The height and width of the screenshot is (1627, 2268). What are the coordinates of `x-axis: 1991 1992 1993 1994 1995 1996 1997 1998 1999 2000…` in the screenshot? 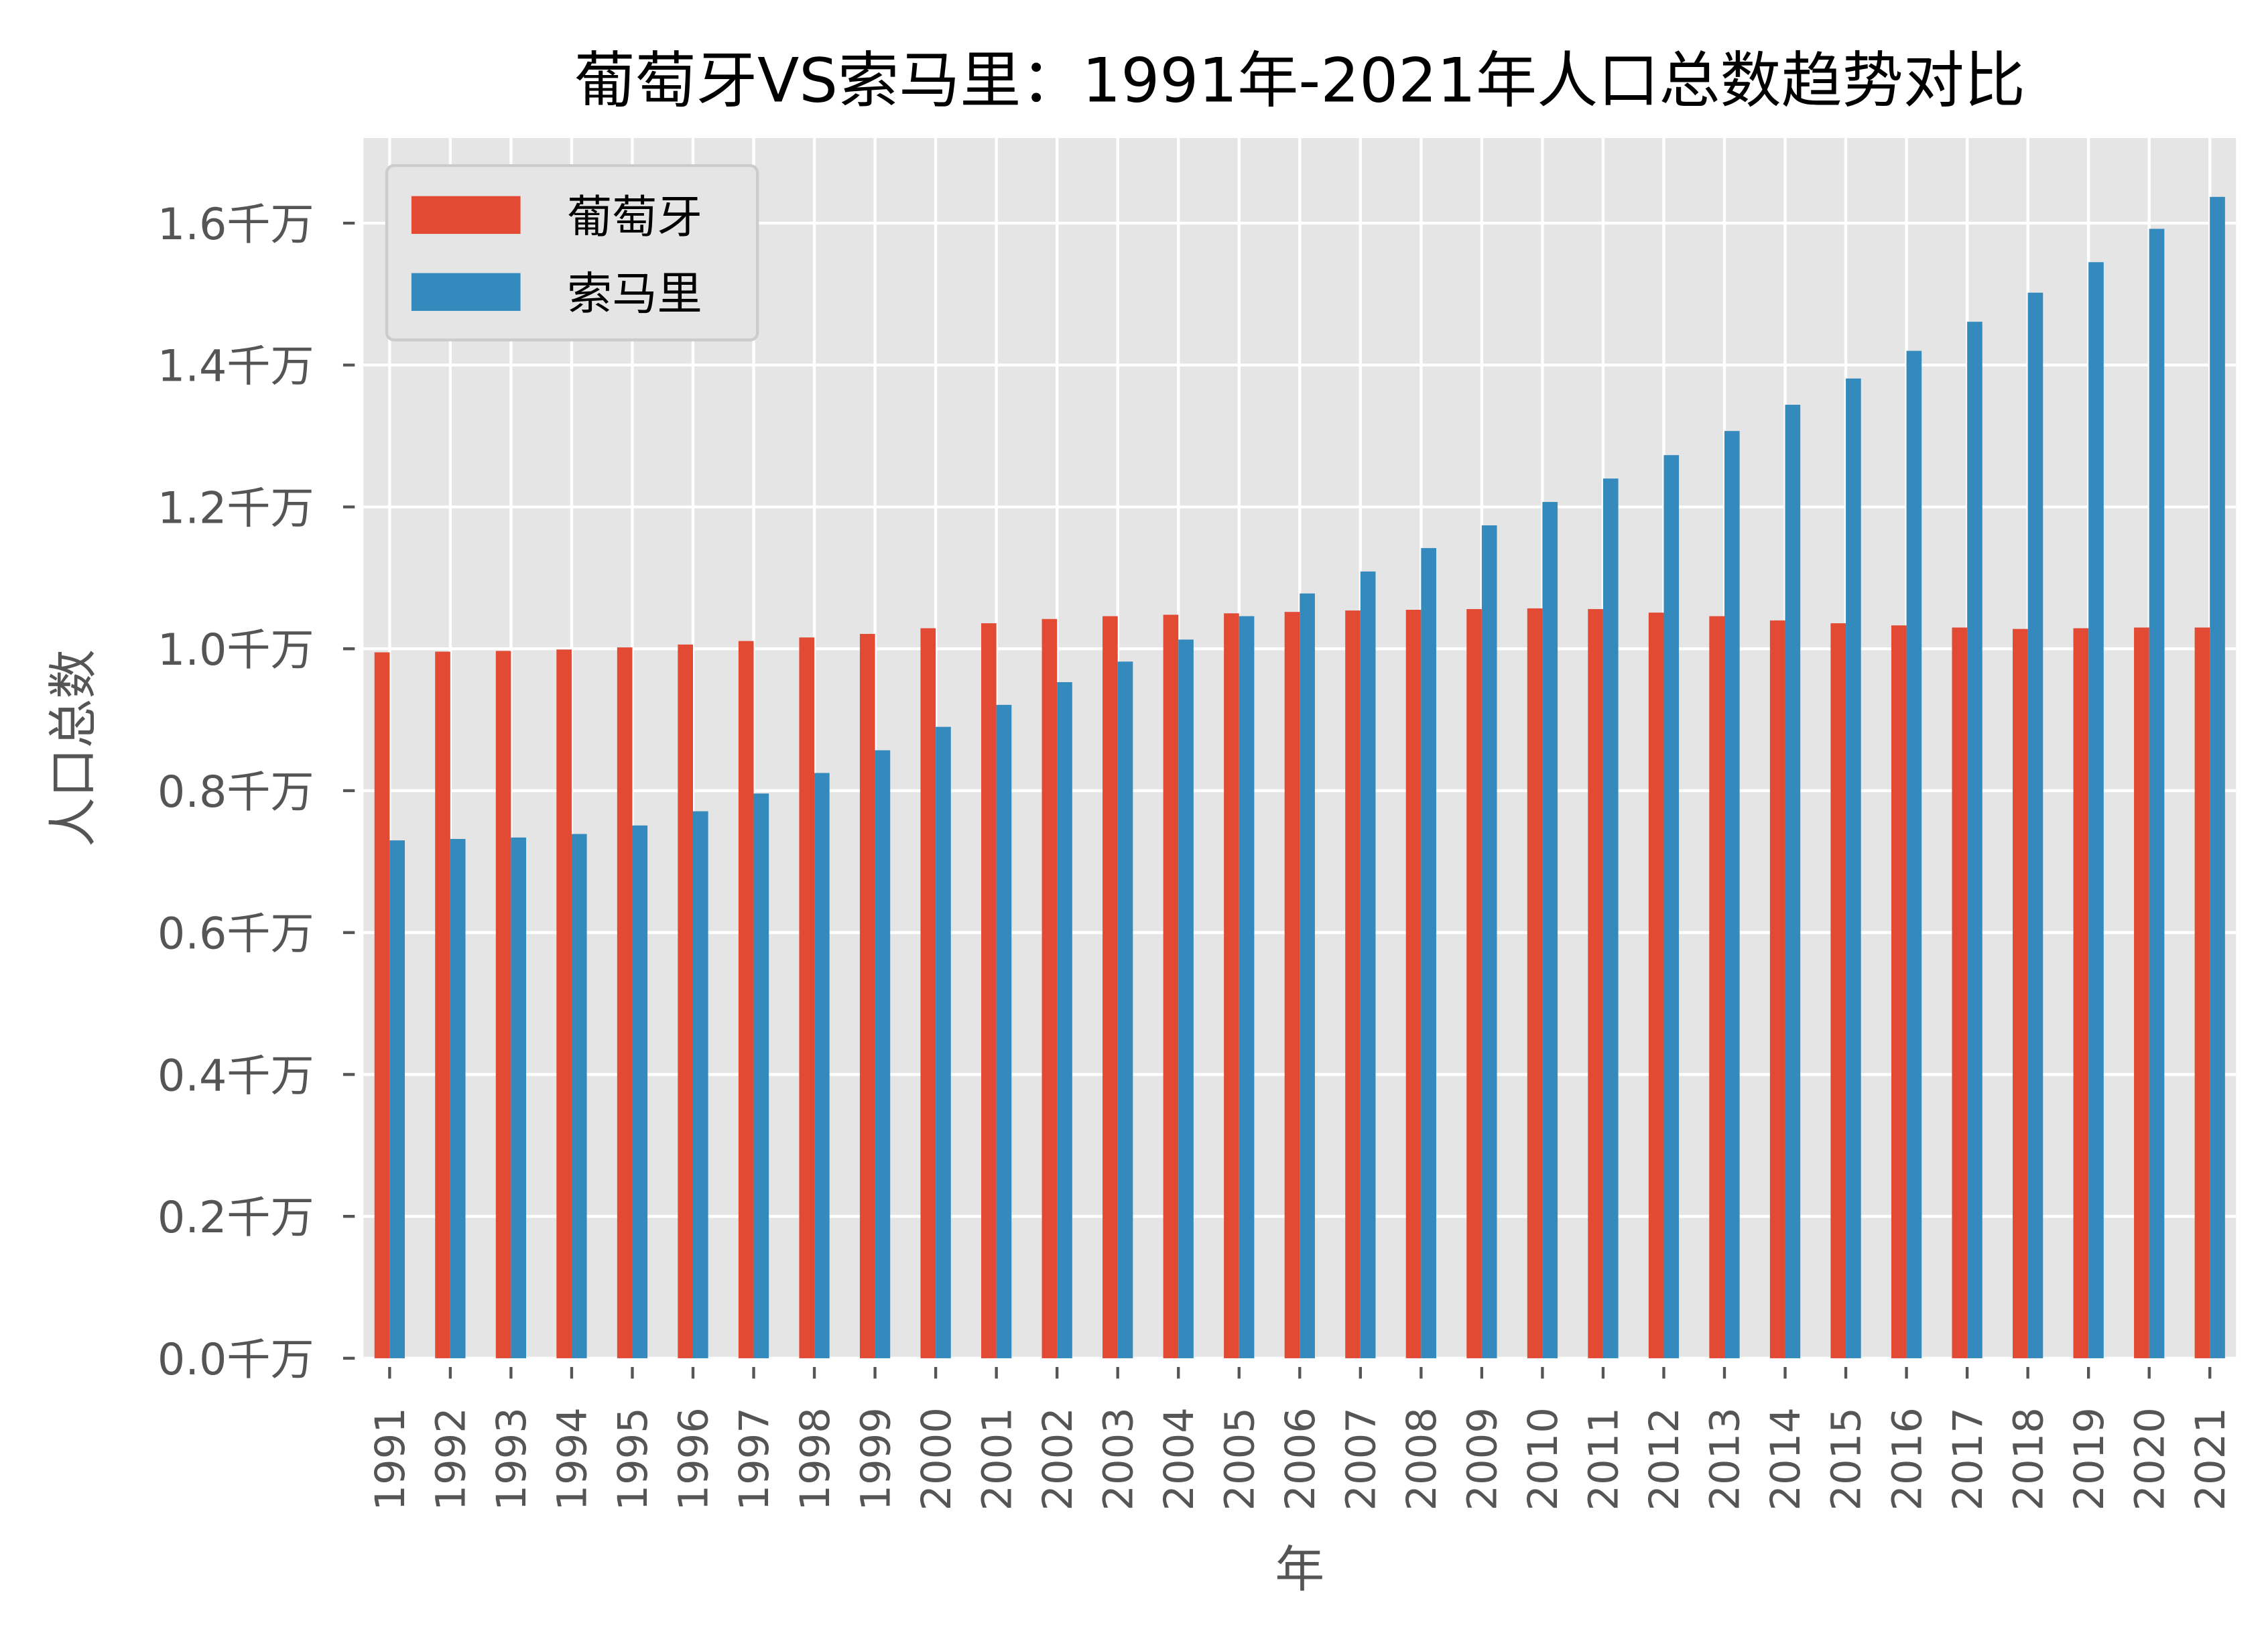 It's located at (1301, 1438).